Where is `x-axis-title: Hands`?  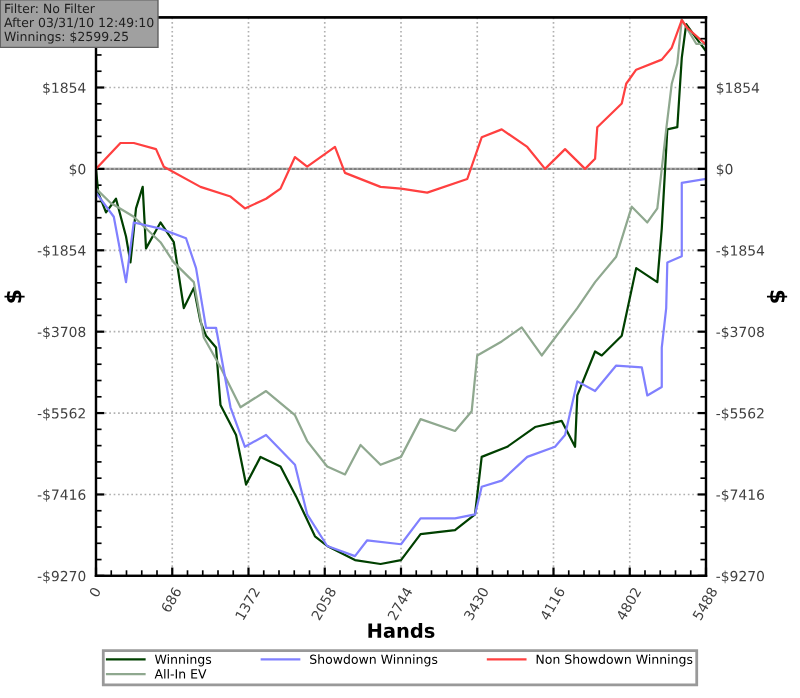
x-axis-title: Hands is located at coordinates (401, 630).